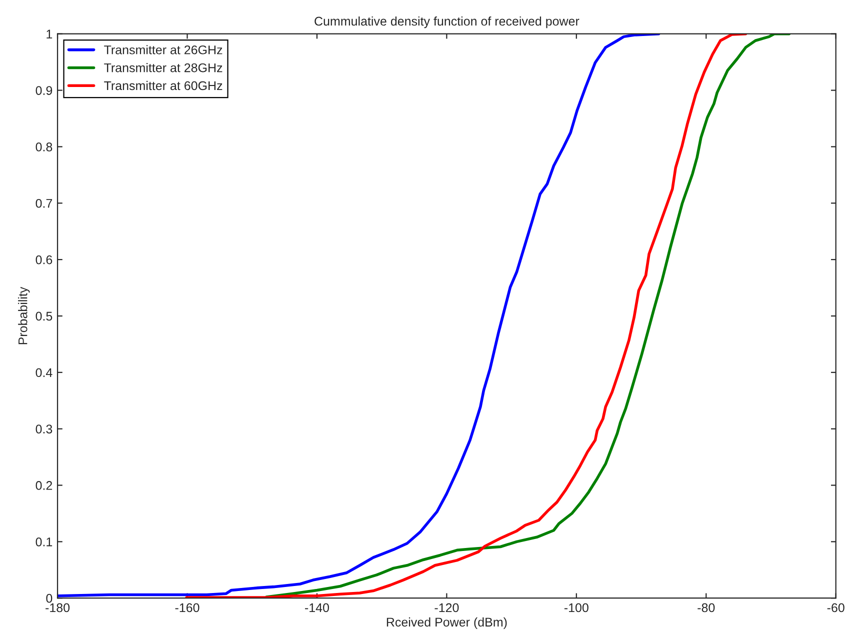 Image resolution: width=846 pixels, height=639 pixels. I want to click on x-tick-label: -140, so click(317, 607).